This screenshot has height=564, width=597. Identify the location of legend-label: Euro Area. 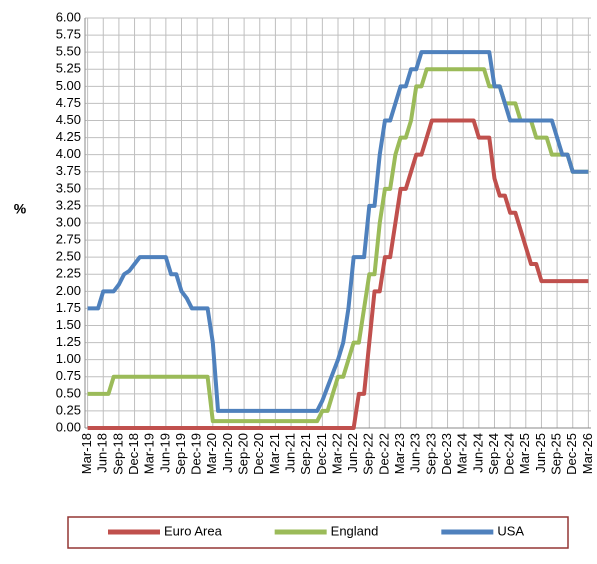
(193, 530).